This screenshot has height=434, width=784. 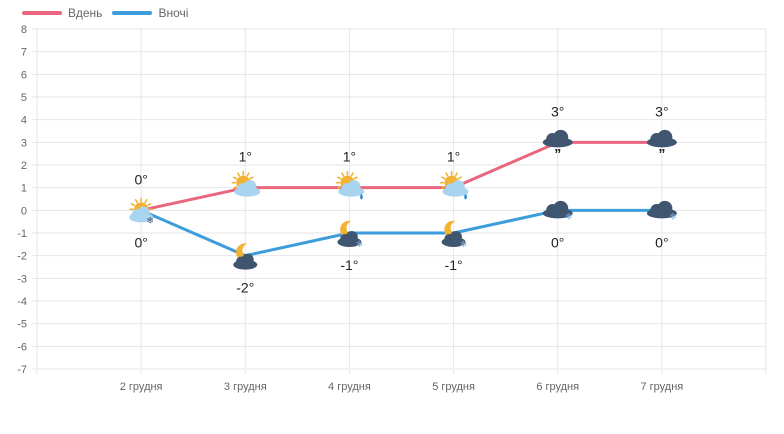 I want to click on legend-item-night: Вночі, so click(x=150, y=13).